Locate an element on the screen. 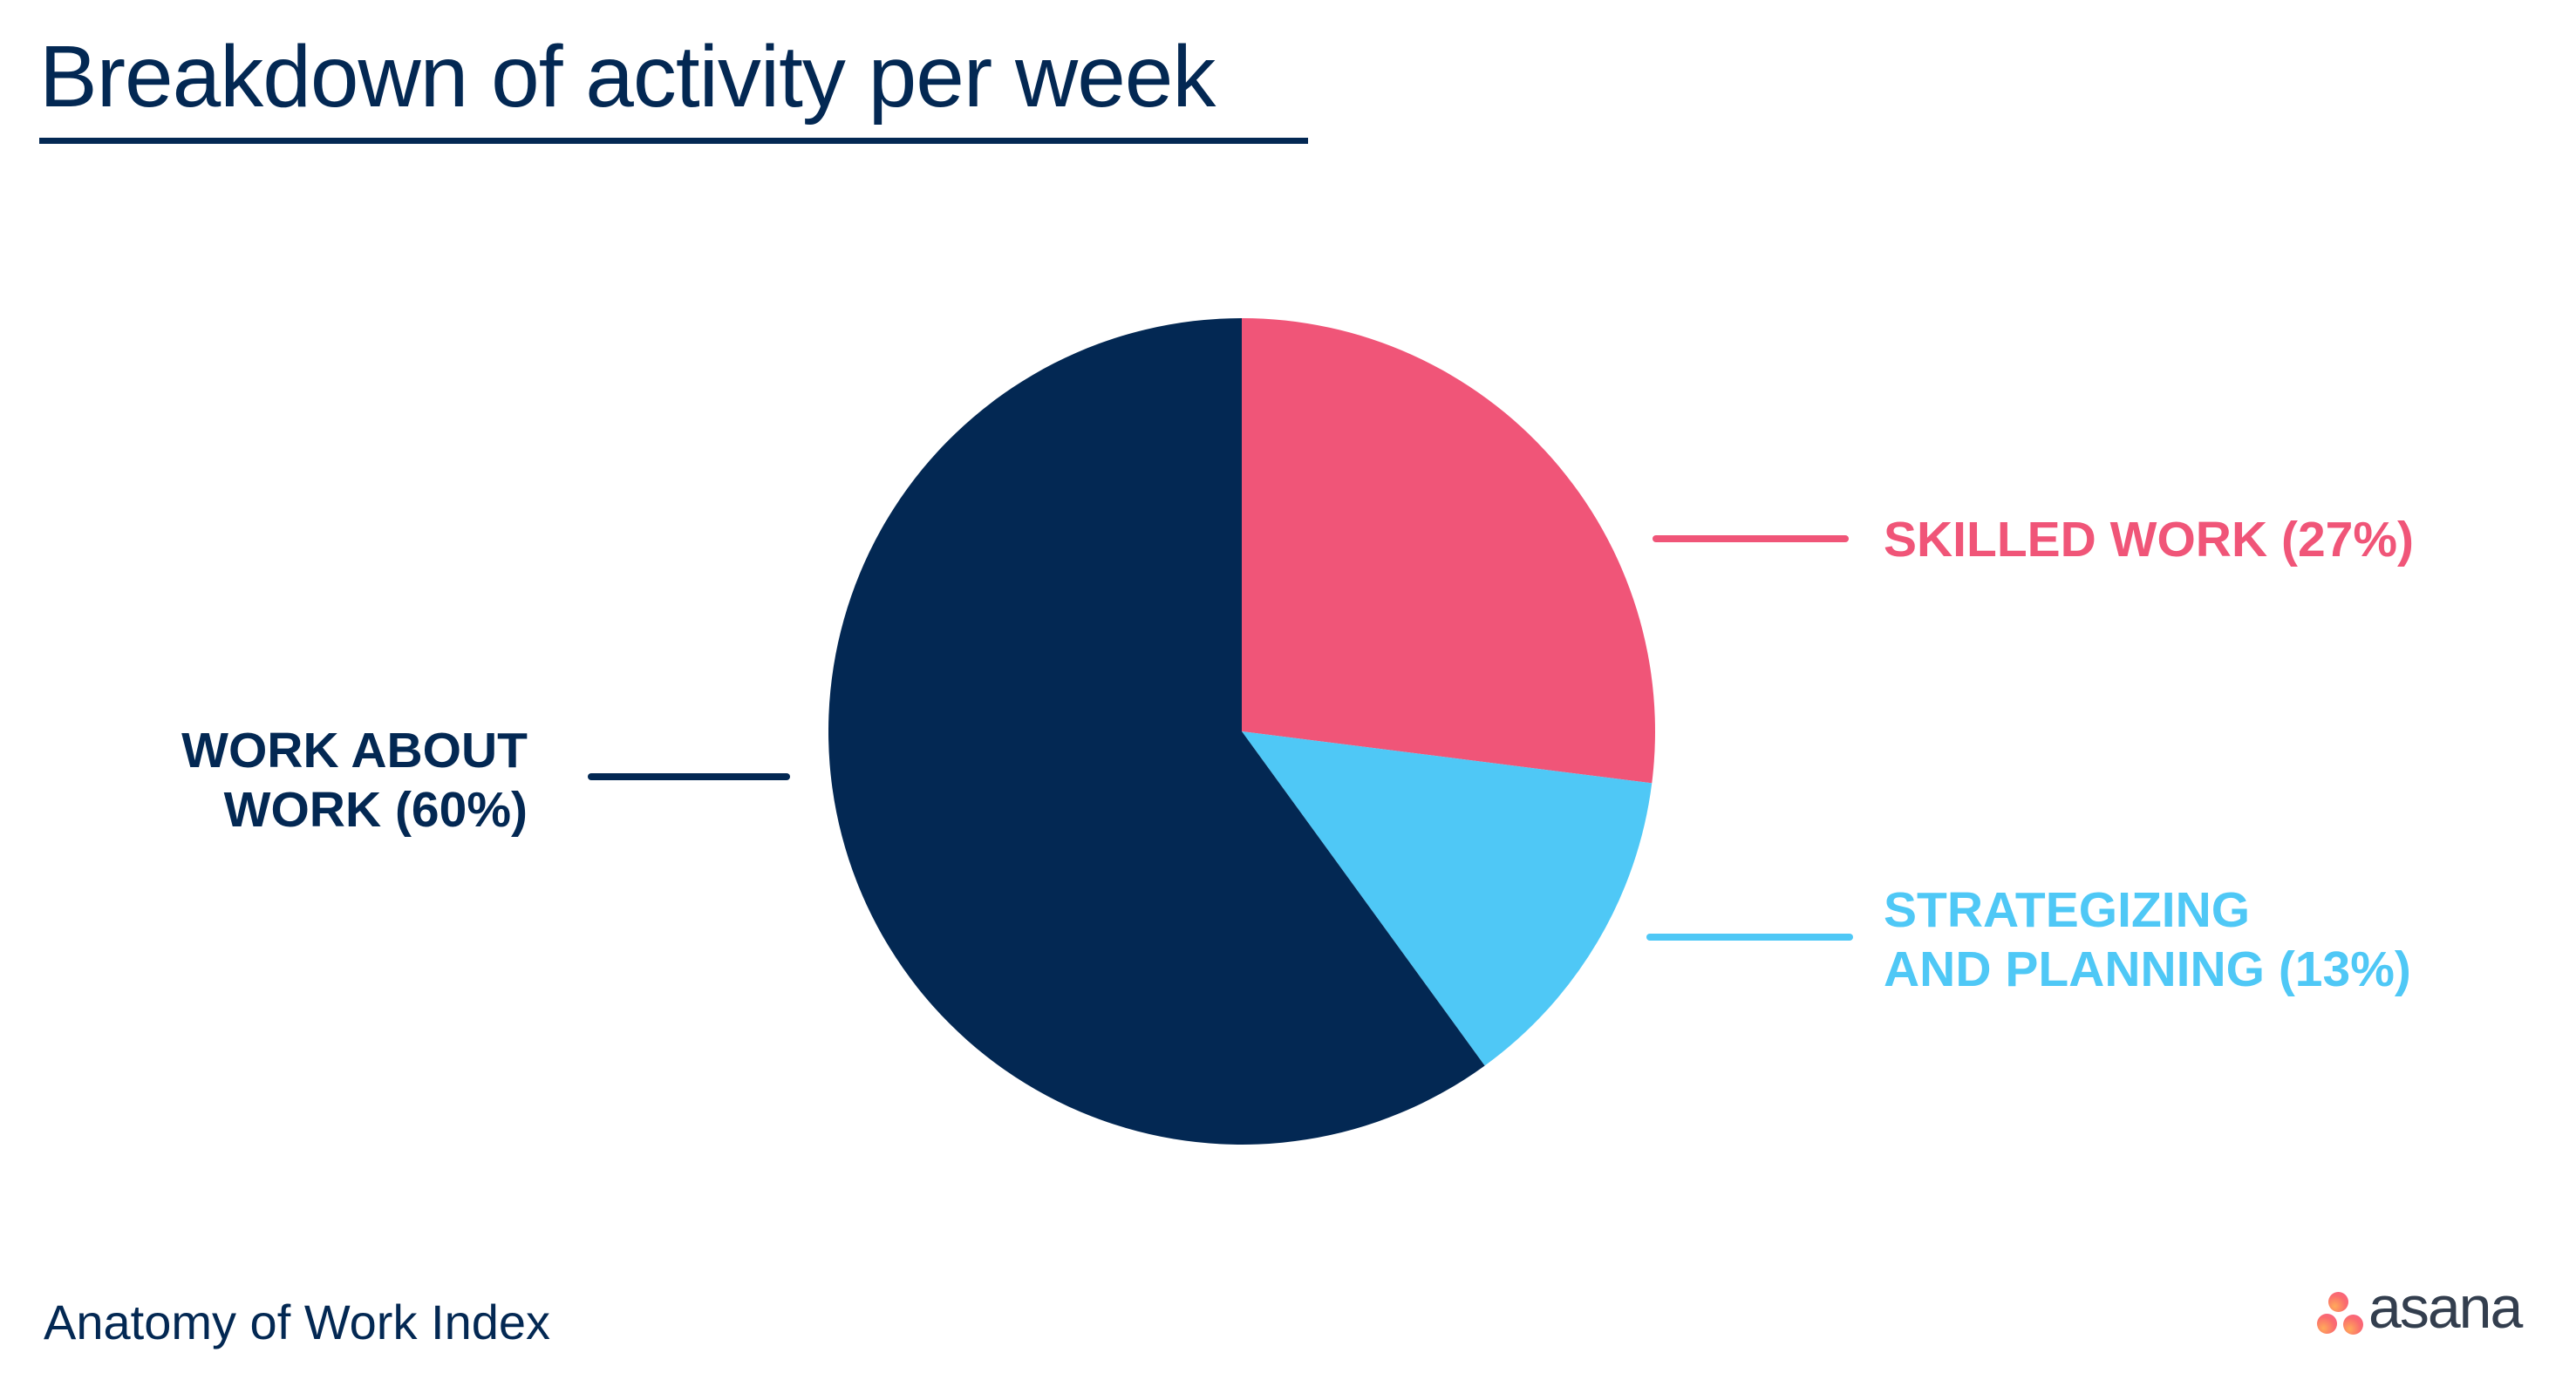  pie-slice-skilled-work is located at coordinates (1449, 551).